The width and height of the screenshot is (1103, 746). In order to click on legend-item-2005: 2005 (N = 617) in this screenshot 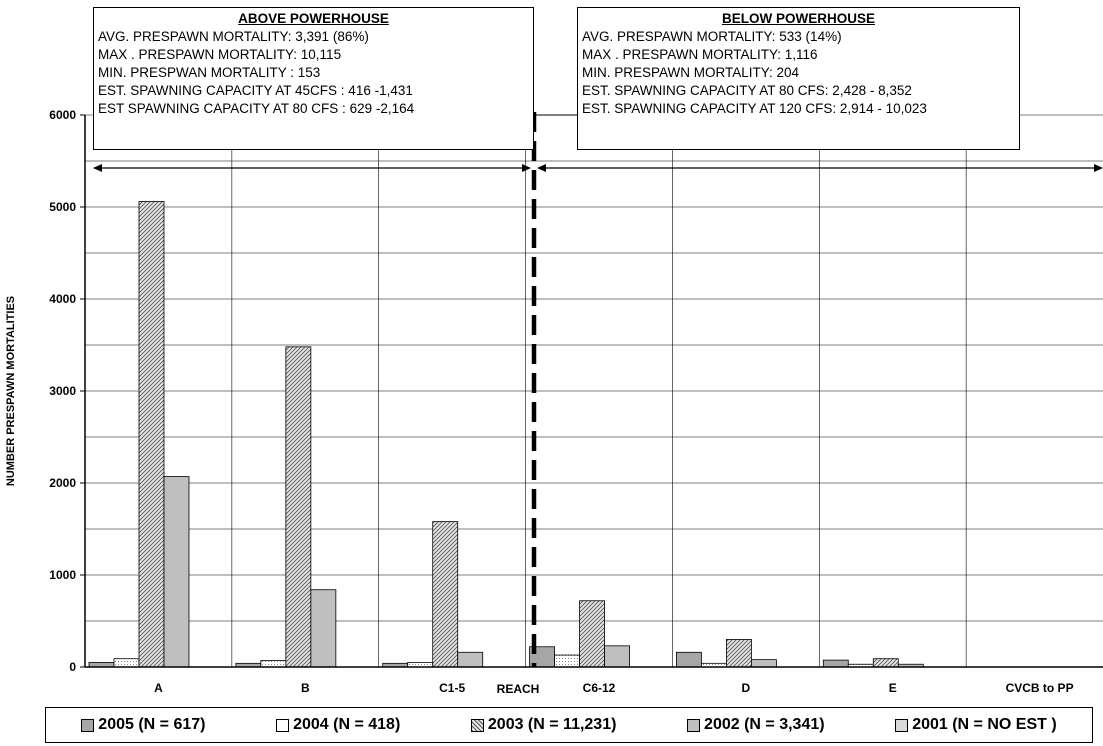, I will do `click(143, 725)`.